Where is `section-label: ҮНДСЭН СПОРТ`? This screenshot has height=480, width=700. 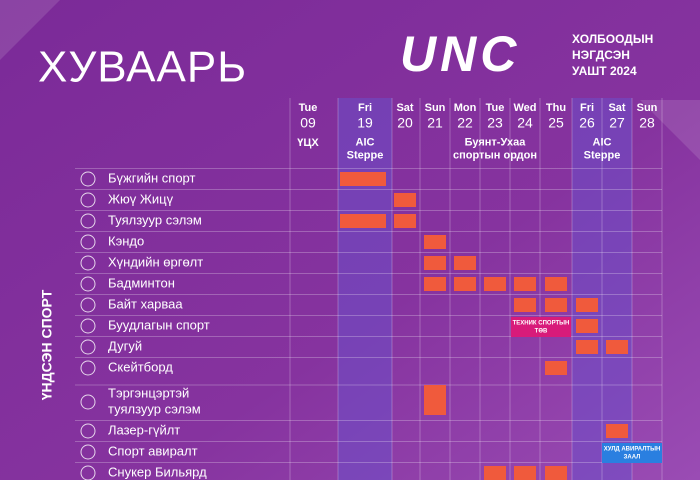
section-label: ҮНДСЭН СПОРТ is located at coordinates (47, 344).